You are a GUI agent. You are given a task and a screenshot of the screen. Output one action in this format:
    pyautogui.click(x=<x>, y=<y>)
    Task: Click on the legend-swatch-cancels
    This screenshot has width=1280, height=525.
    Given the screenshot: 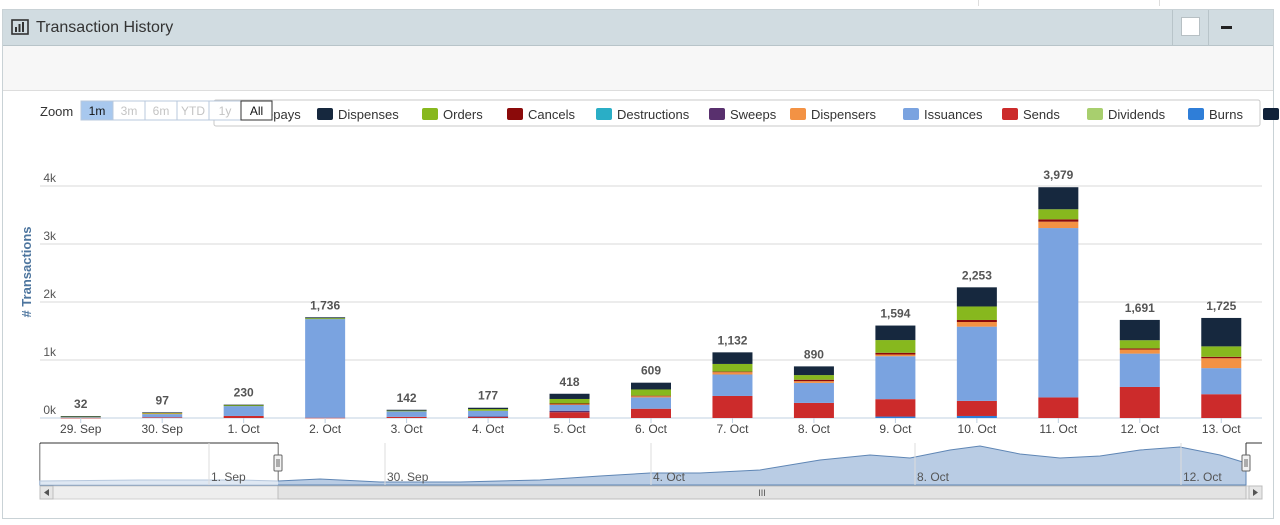 What is the action you would take?
    pyautogui.click(x=515, y=114)
    